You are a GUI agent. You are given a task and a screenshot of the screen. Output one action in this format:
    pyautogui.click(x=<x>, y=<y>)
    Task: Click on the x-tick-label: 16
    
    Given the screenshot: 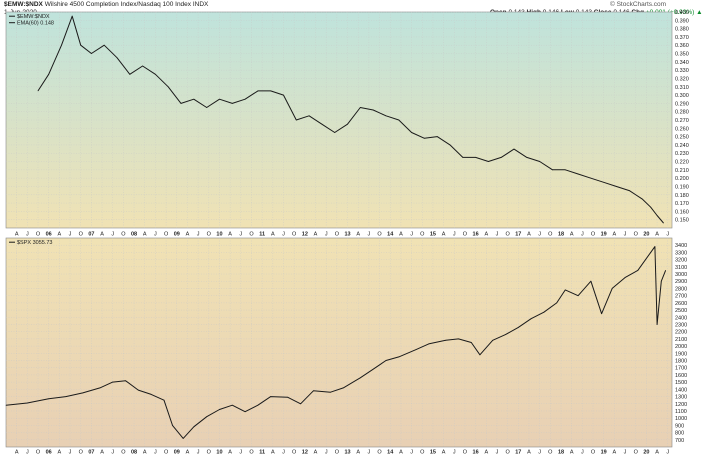 What is the action you would take?
    pyautogui.click(x=476, y=453)
    